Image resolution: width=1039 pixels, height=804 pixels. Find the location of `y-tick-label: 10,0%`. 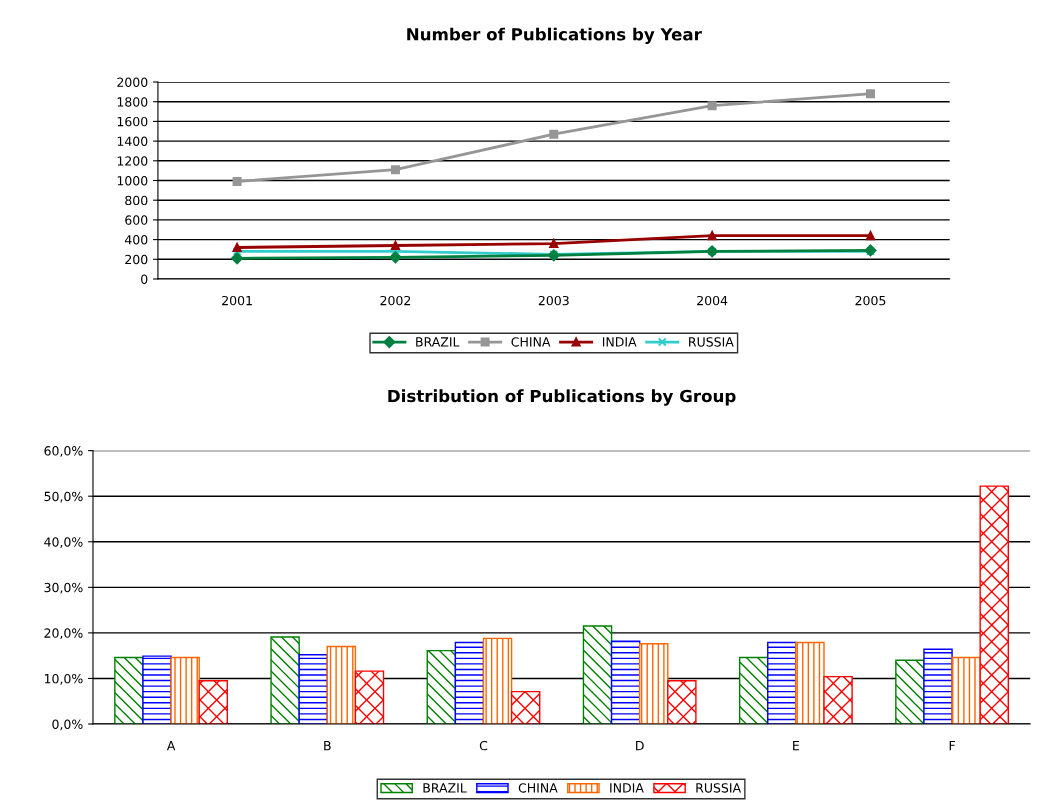

y-tick-label: 10,0% is located at coordinates (63, 679).